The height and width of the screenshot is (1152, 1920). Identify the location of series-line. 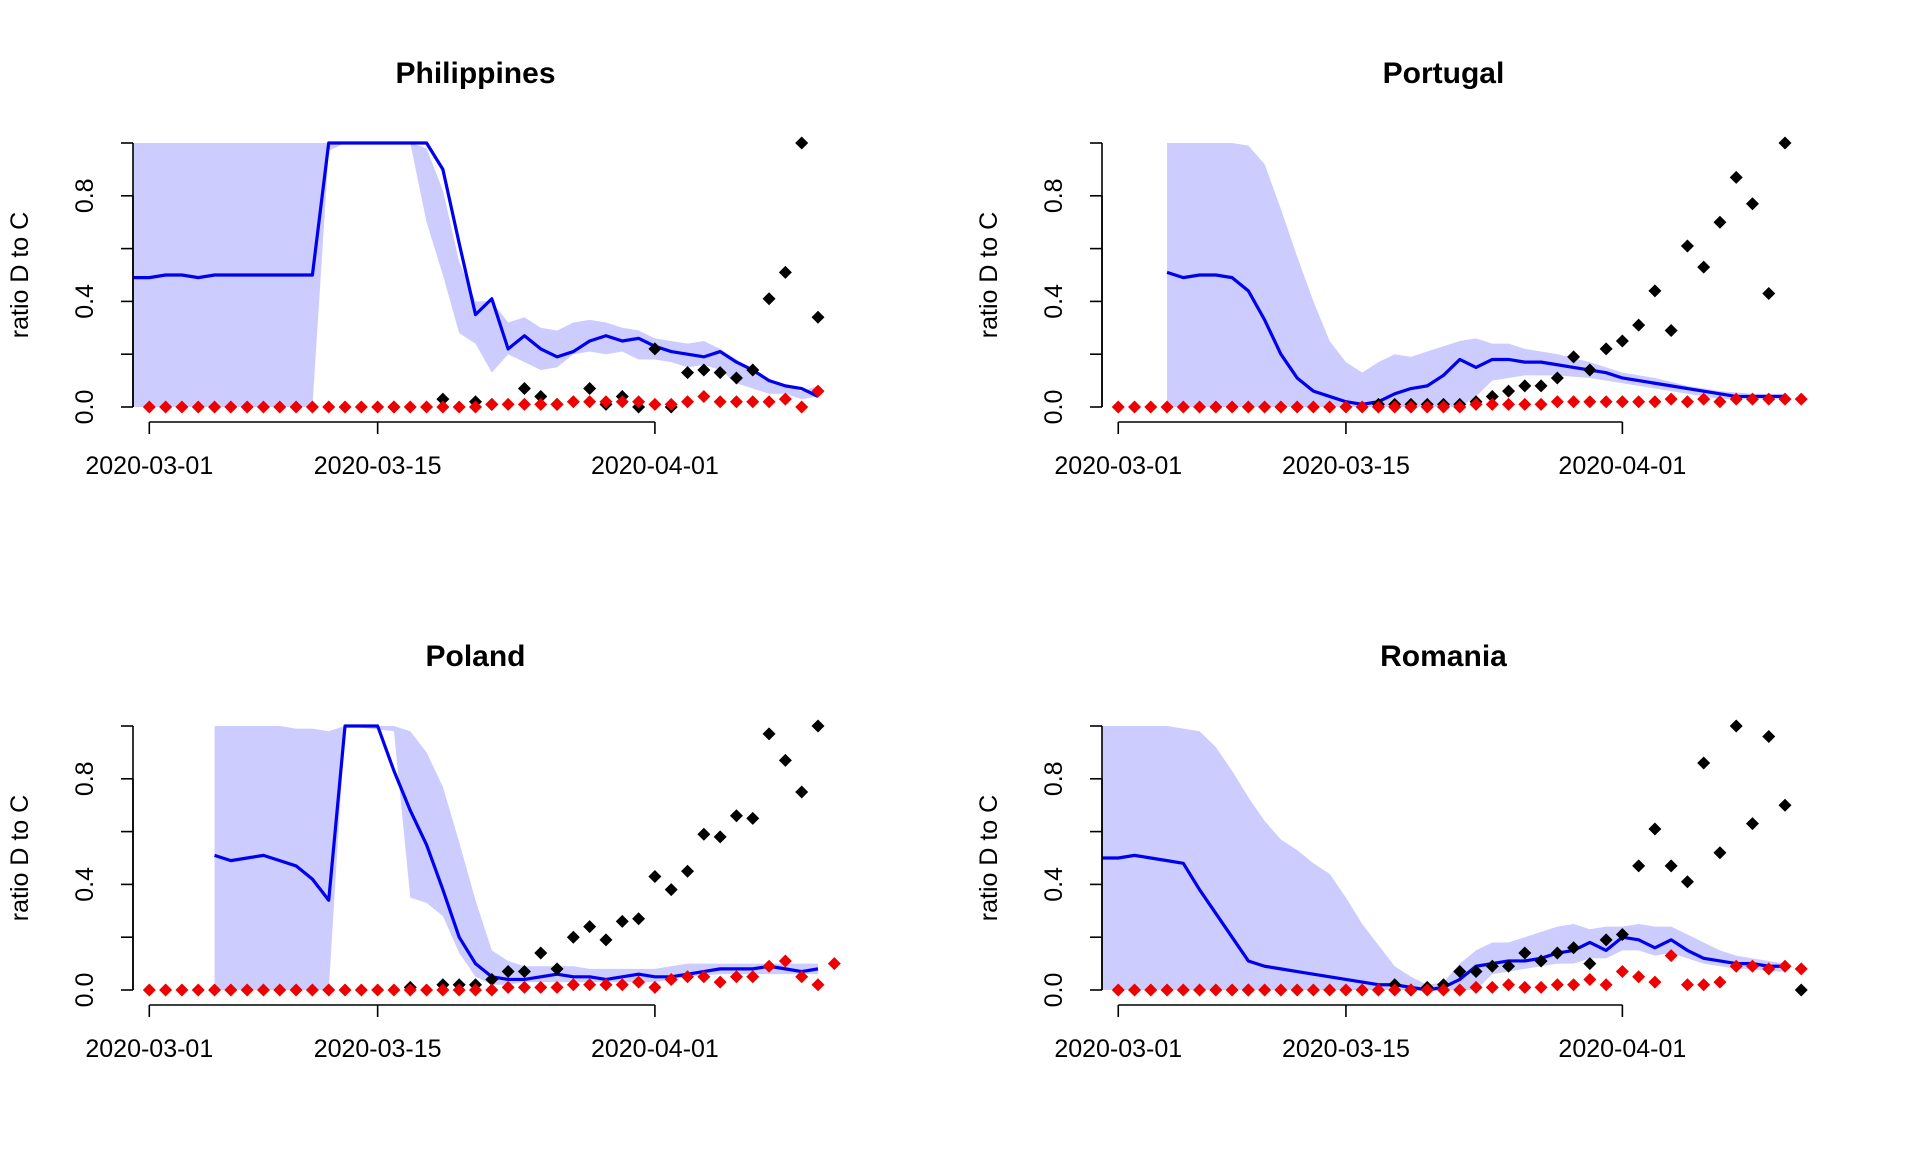
(1475, 338).